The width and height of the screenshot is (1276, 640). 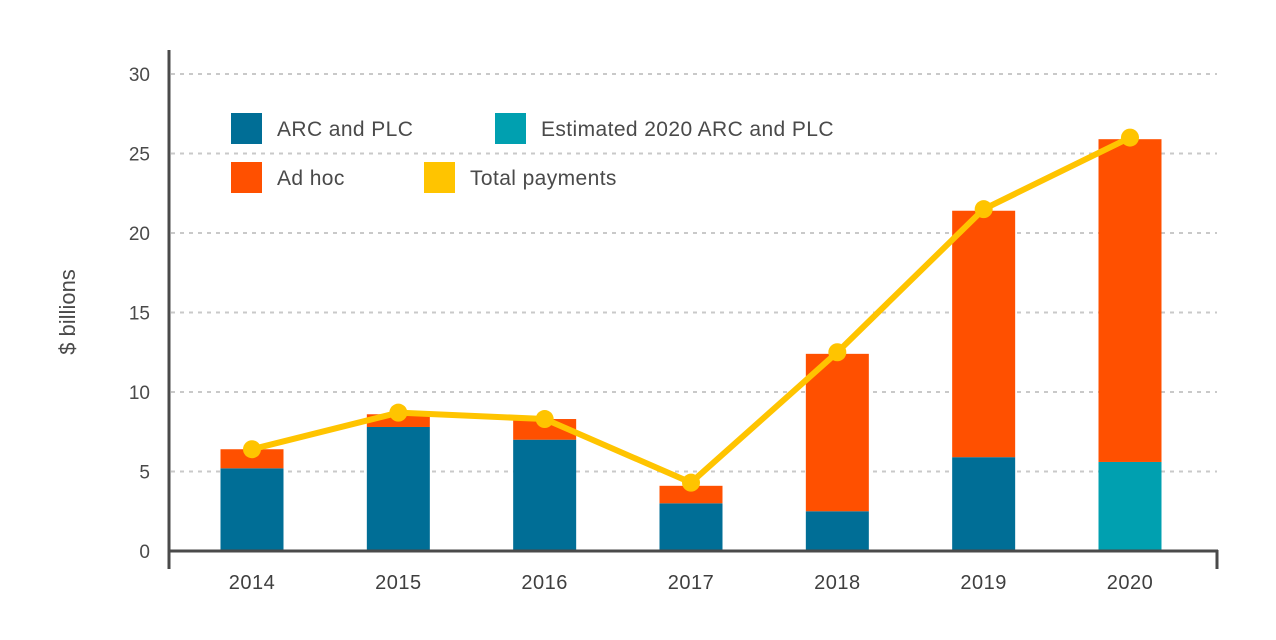 What do you see at coordinates (837, 432) in the screenshot?
I see `bar-ad-hoc-2018` at bounding box center [837, 432].